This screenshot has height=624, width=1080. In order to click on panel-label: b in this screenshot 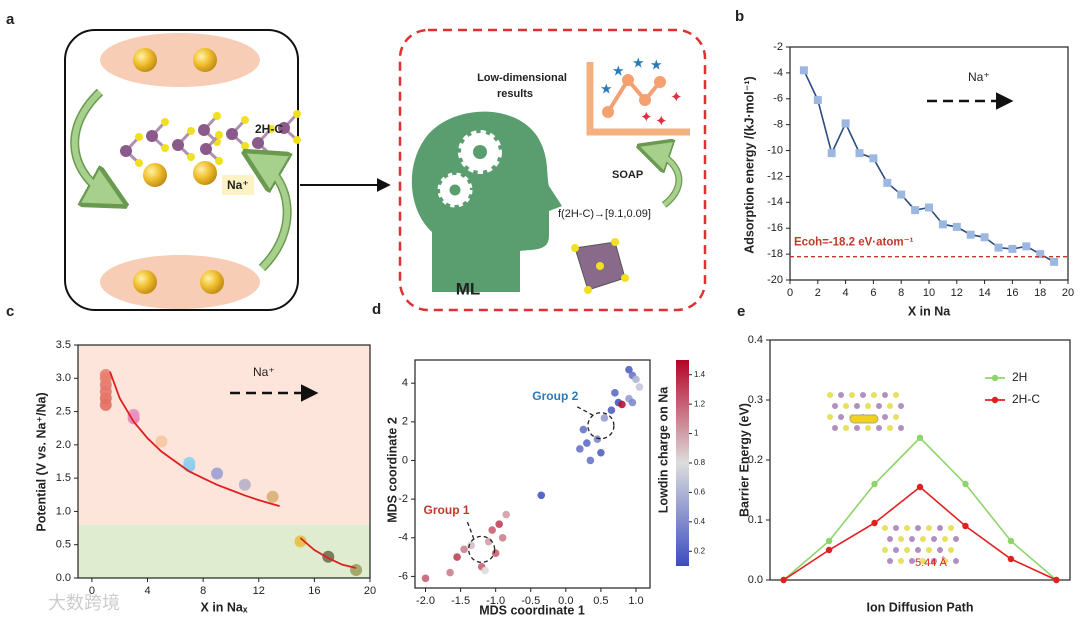, I will do `click(739, 16)`.